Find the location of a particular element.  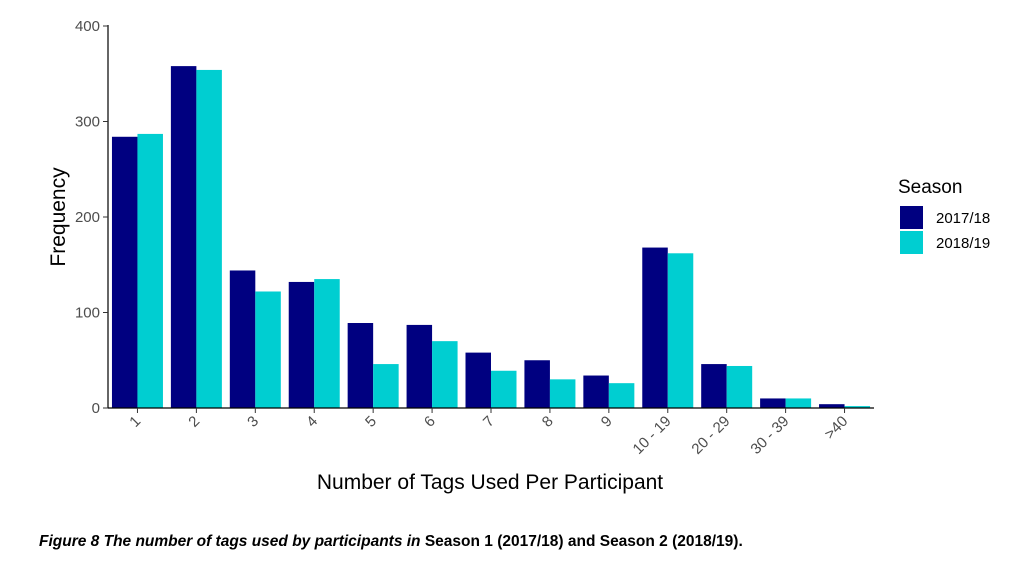

x-tick-label: 10 - 19 is located at coordinates (652, 435).